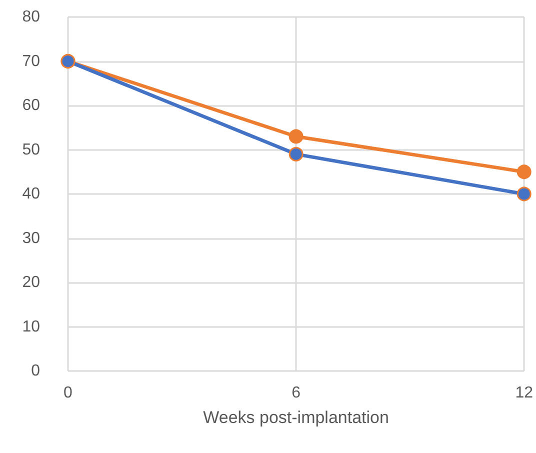 Image resolution: width=536 pixels, height=453 pixels. Describe the element at coordinates (524, 393) in the screenshot. I see `x-tick-label: 12` at that location.